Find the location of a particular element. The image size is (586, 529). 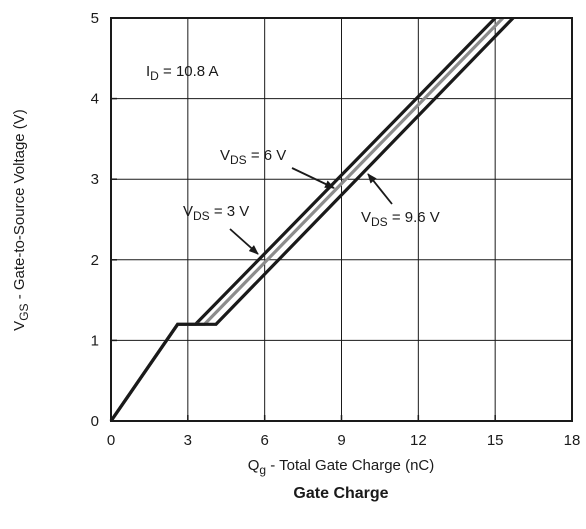

y-tick-label: 2 is located at coordinates (95, 260).